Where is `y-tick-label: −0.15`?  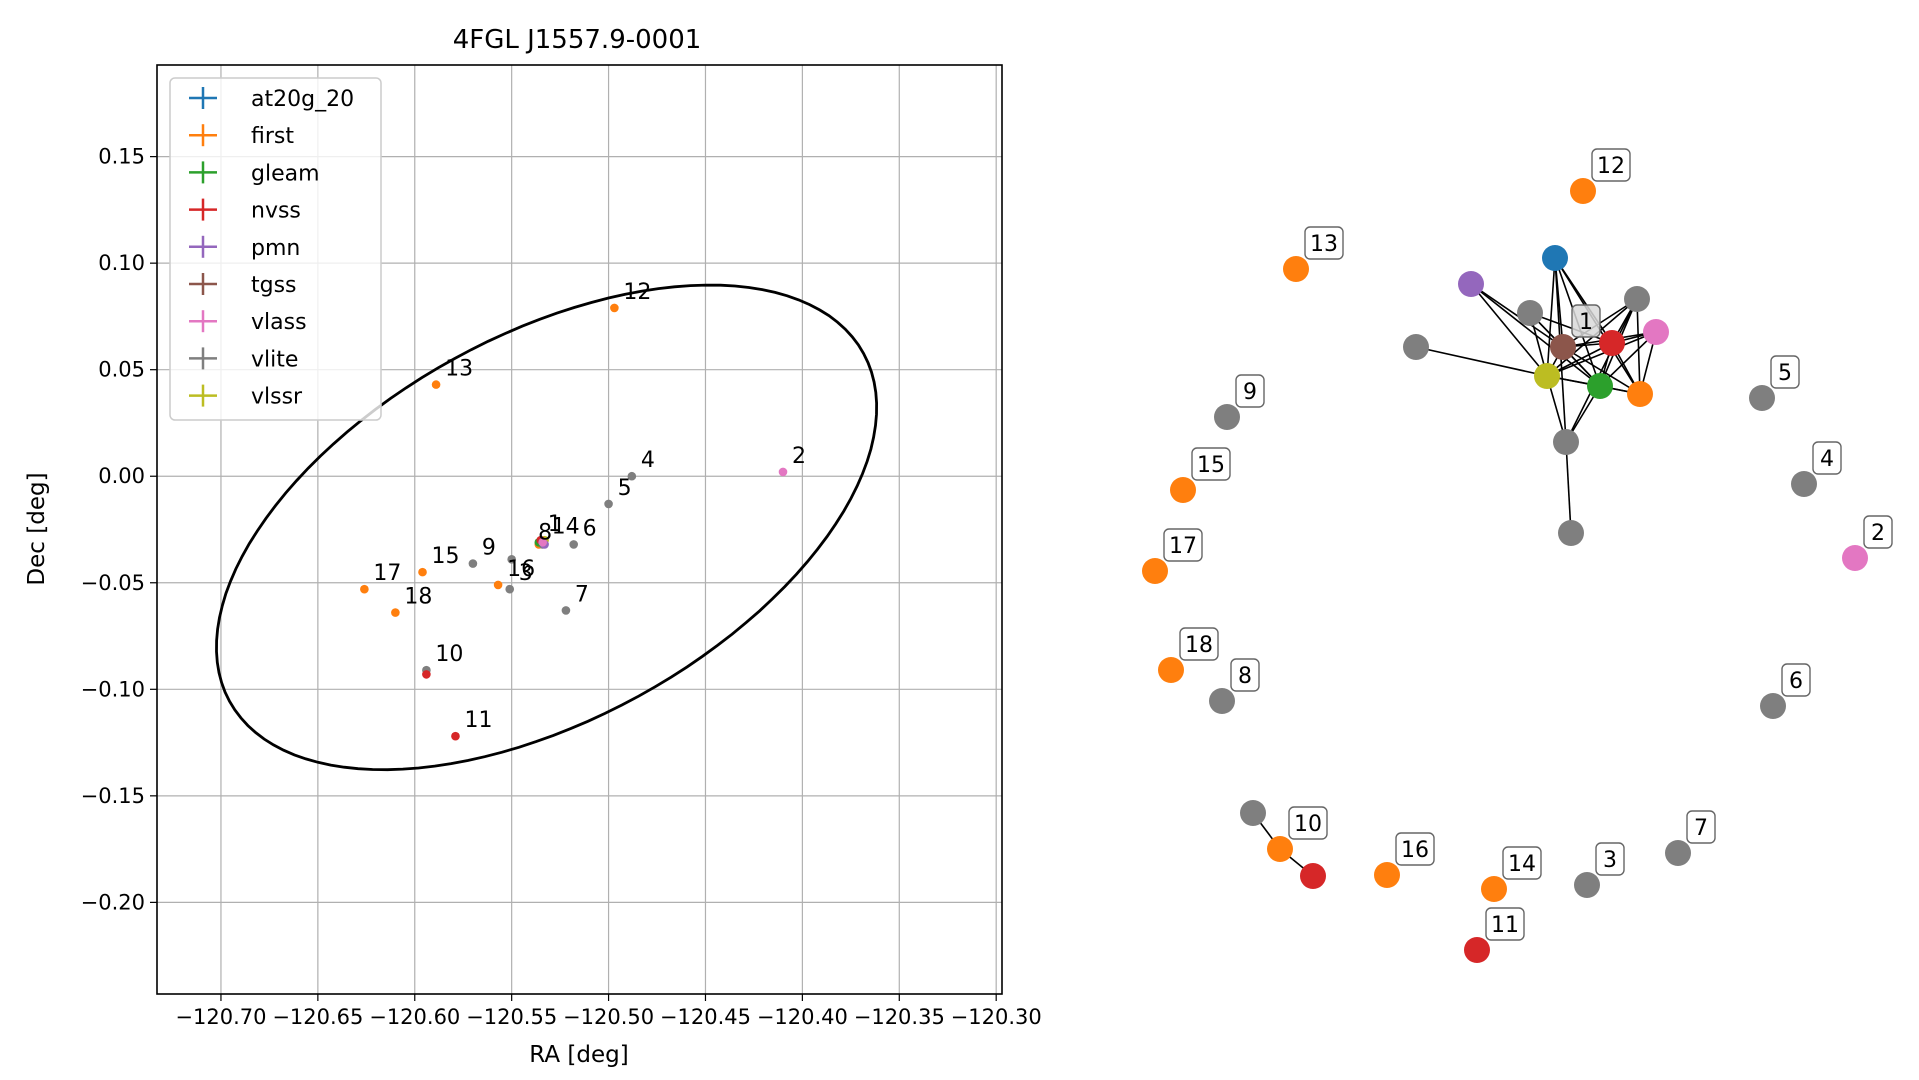 y-tick-label: −0.15 is located at coordinates (113, 796).